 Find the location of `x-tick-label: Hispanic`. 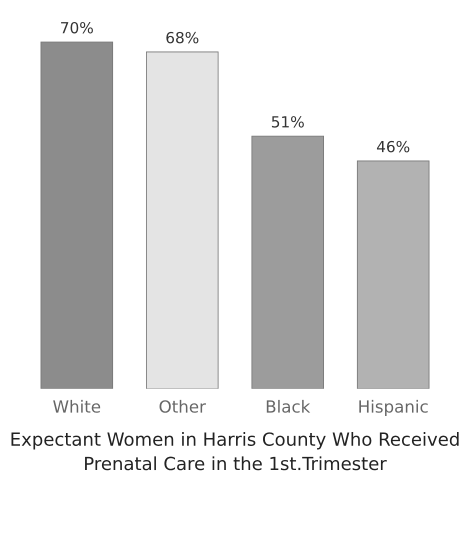

x-tick-label: Hispanic is located at coordinates (393, 408).